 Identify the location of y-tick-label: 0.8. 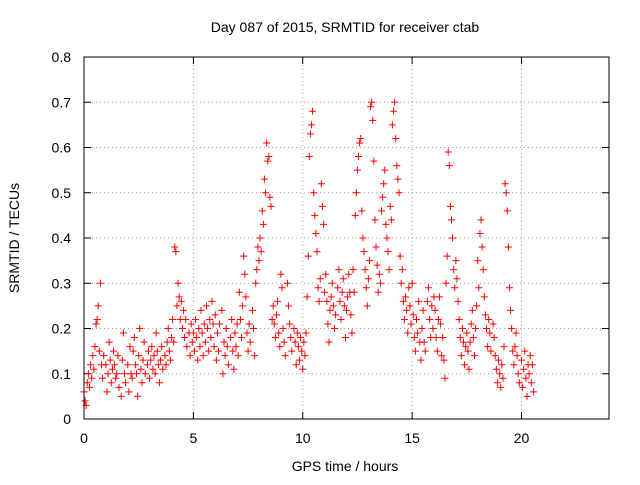
(62, 57).